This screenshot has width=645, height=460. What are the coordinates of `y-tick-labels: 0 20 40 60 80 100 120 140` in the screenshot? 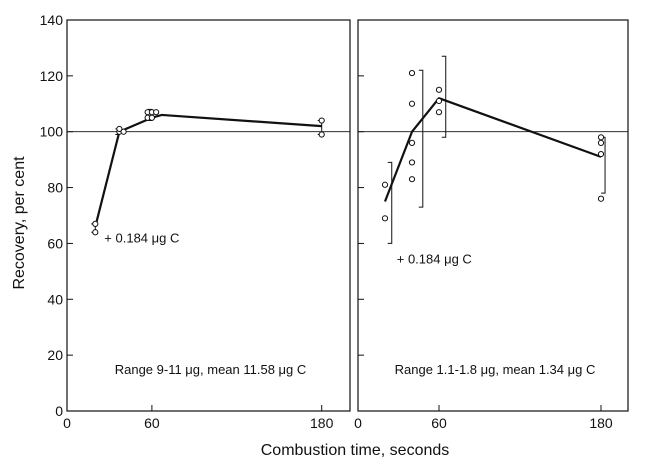 It's located at (52, 215).